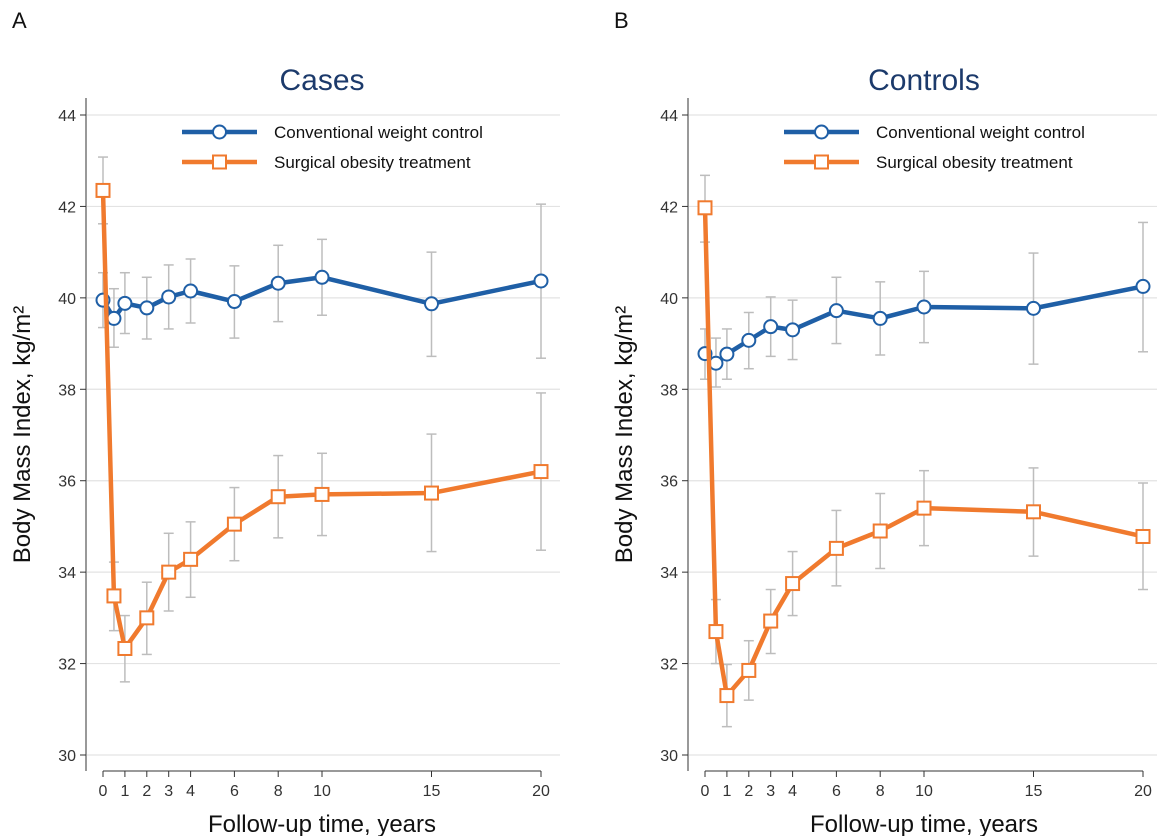 Image resolution: width=1157 pixels, height=836 pixels. What do you see at coordinates (621, 20) in the screenshot?
I see `panel-b-letter: B` at bounding box center [621, 20].